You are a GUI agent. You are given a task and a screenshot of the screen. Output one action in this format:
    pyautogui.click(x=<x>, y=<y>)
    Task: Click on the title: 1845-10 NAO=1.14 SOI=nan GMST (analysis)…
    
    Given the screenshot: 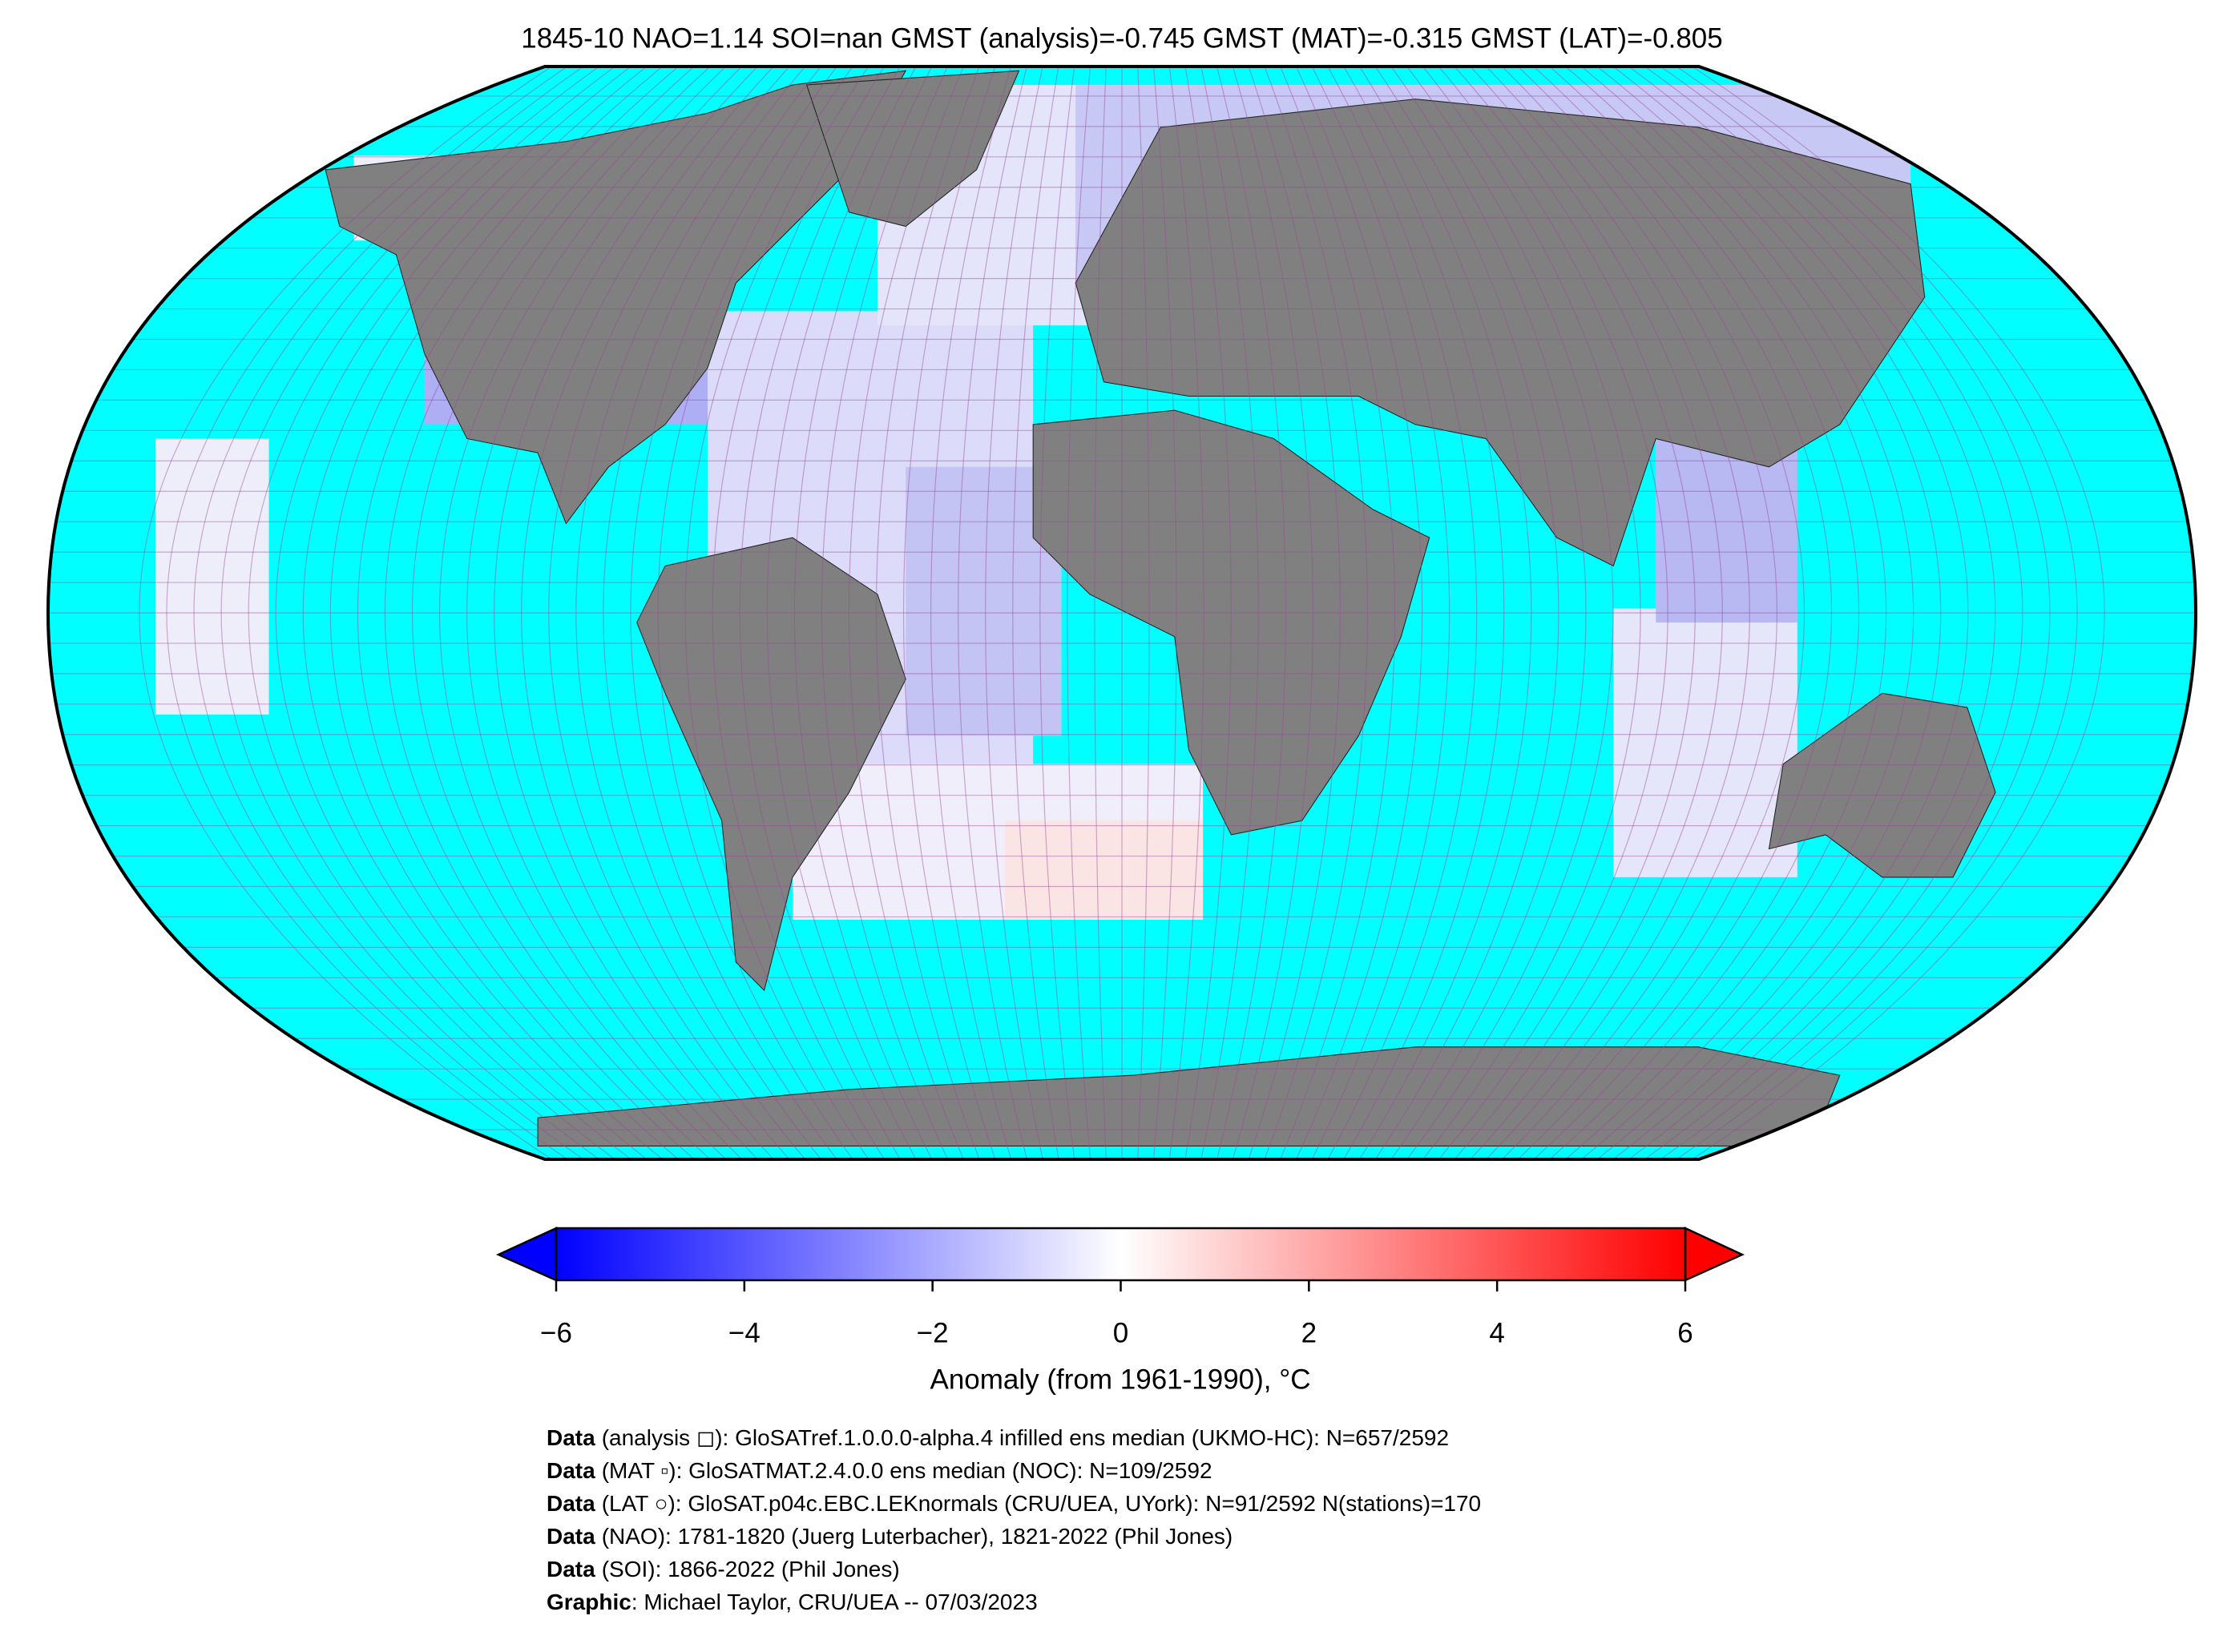 What is the action you would take?
    pyautogui.click(x=1122, y=38)
    